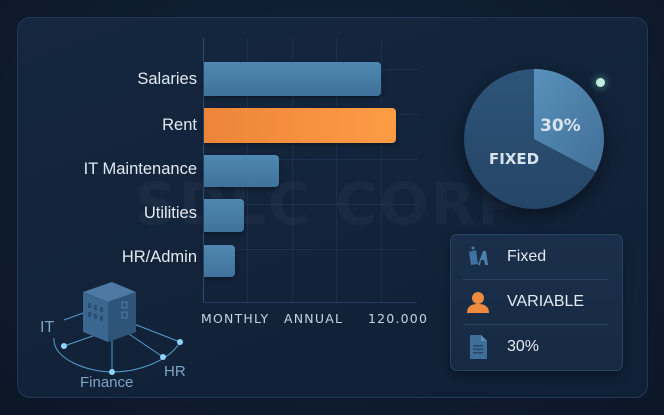 This screenshot has height=415, width=664. Describe the element at coordinates (478, 347) in the screenshot. I see `document-icon` at that location.